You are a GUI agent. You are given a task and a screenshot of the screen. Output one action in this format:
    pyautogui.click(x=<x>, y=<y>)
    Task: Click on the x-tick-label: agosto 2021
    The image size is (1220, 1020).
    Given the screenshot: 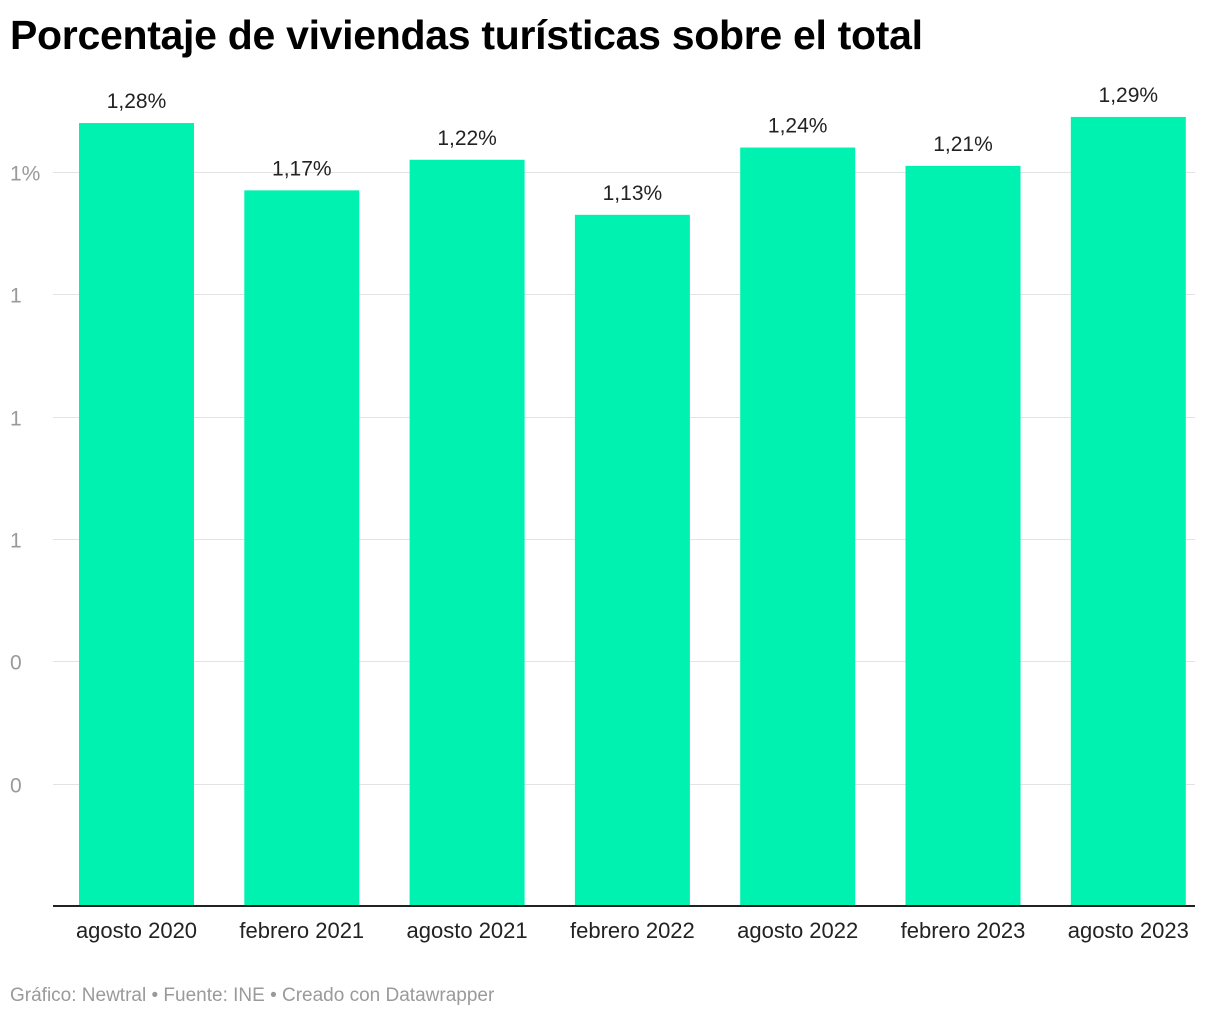 What is the action you would take?
    pyautogui.click(x=467, y=930)
    